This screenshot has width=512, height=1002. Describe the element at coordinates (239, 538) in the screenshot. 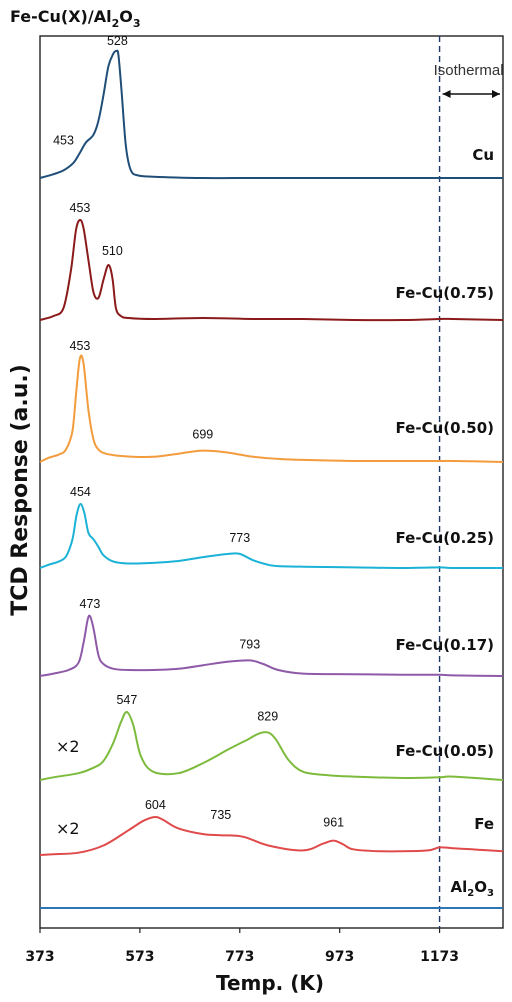

I see `peak-label: 773` at that location.